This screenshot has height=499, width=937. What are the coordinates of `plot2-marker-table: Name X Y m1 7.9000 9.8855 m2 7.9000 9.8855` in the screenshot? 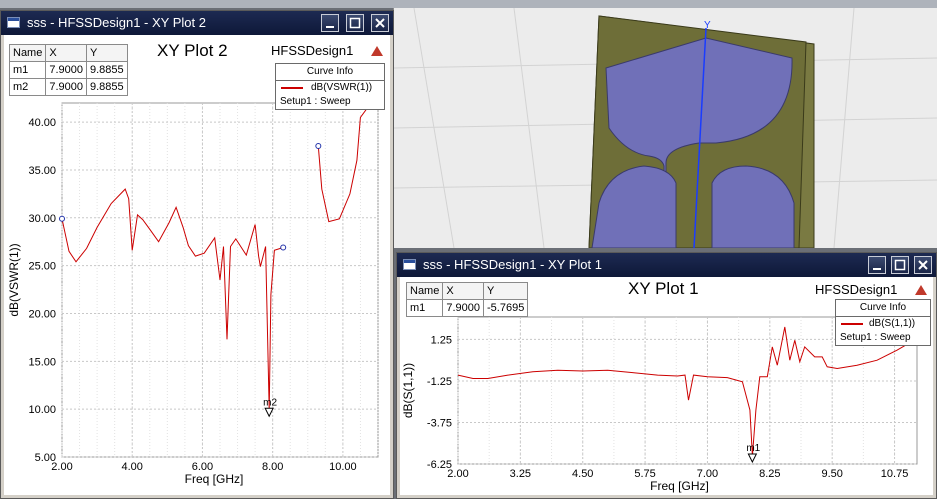 It's located at (68, 70).